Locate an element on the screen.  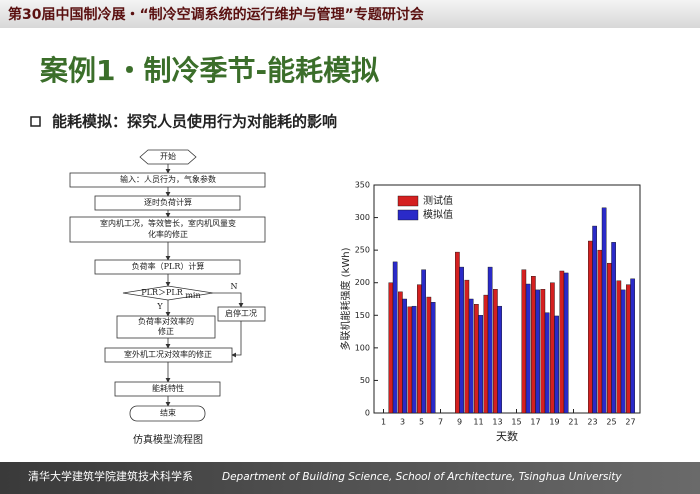
x-tick-label: 11 is located at coordinates (478, 422).